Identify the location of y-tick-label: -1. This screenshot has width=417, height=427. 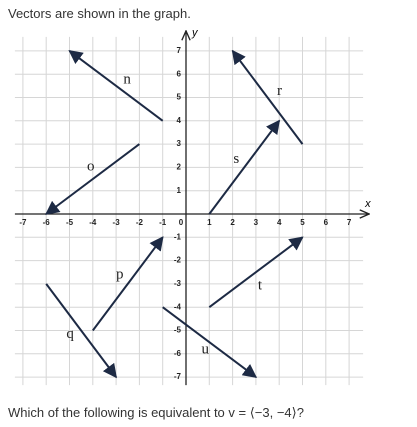
(178, 236).